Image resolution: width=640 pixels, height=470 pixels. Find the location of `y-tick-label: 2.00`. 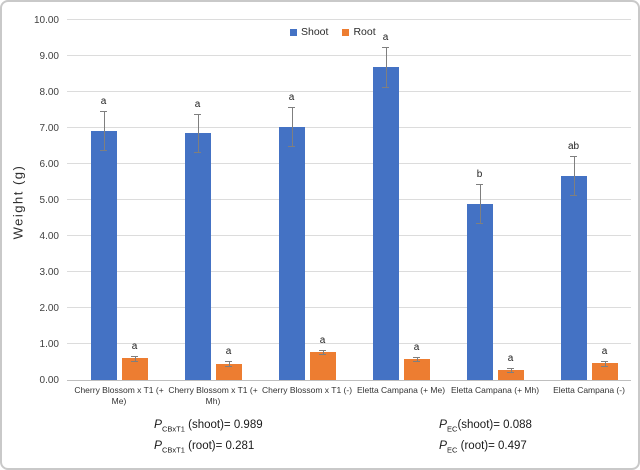

y-tick-label: 2.00 is located at coordinates (49, 308).